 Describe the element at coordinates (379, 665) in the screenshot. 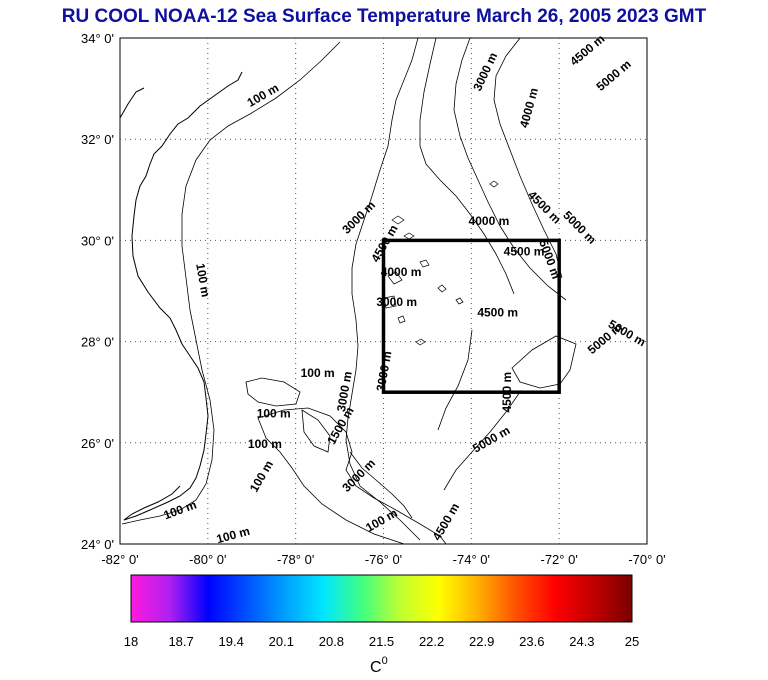

I see `colorbar-unit: C0` at that location.